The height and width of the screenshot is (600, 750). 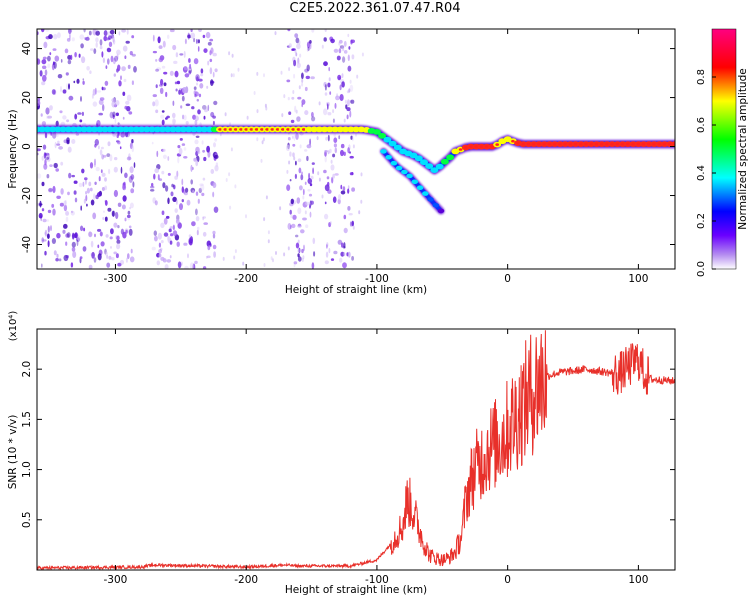 I want to click on x-tick-label: 100, so click(x=638, y=580).